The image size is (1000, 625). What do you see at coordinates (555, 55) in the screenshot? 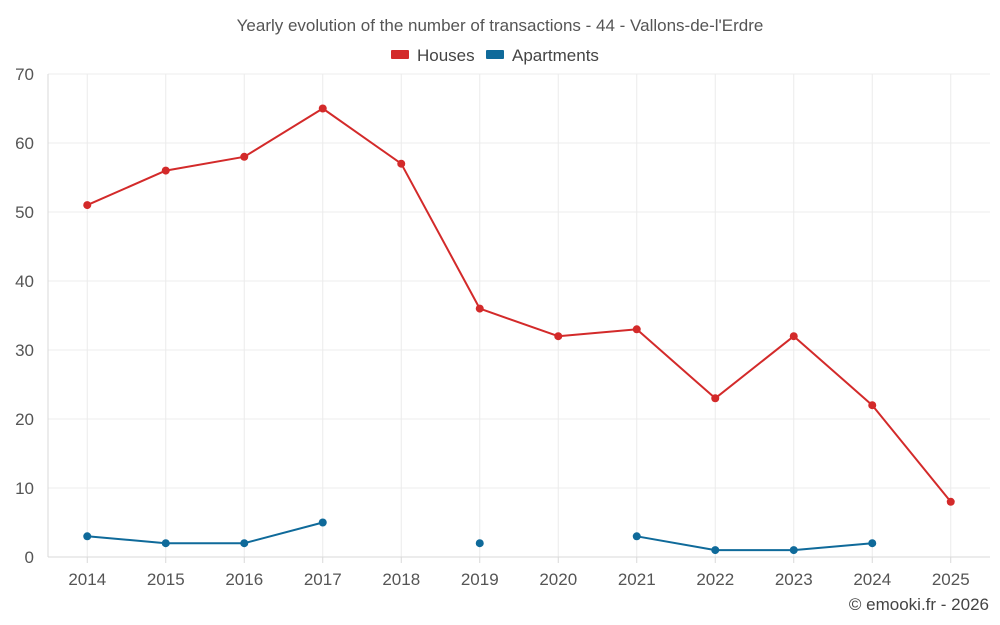
I see `legend-label-apartments: Apartments` at bounding box center [555, 55].